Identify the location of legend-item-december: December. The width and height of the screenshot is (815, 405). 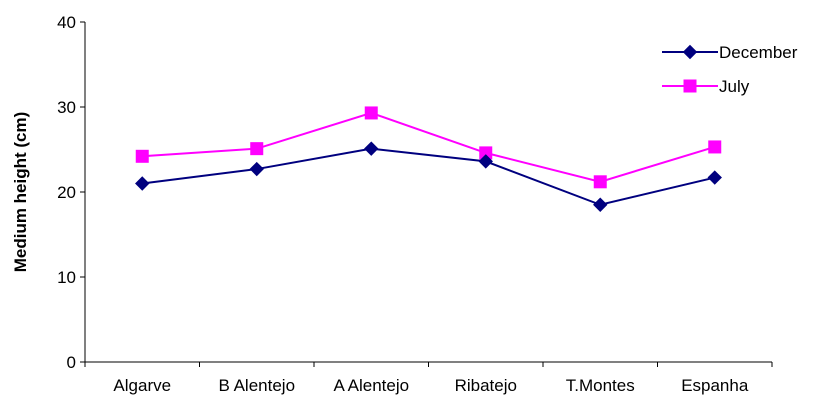
(730, 52).